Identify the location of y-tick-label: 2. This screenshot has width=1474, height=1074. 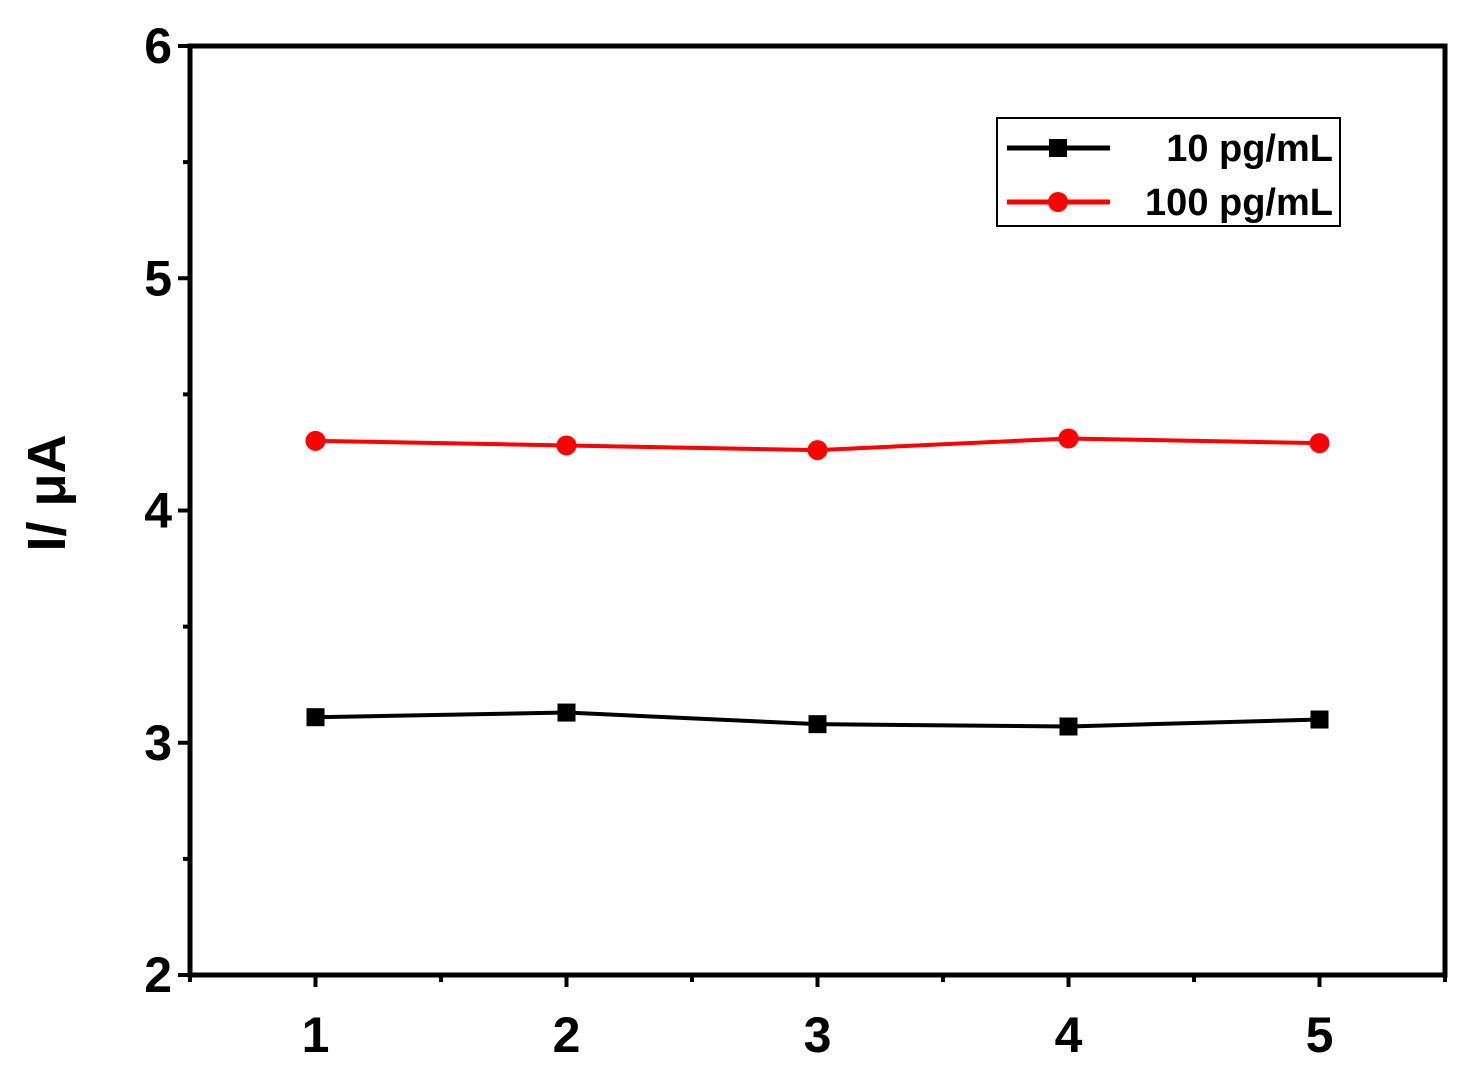
(158, 975).